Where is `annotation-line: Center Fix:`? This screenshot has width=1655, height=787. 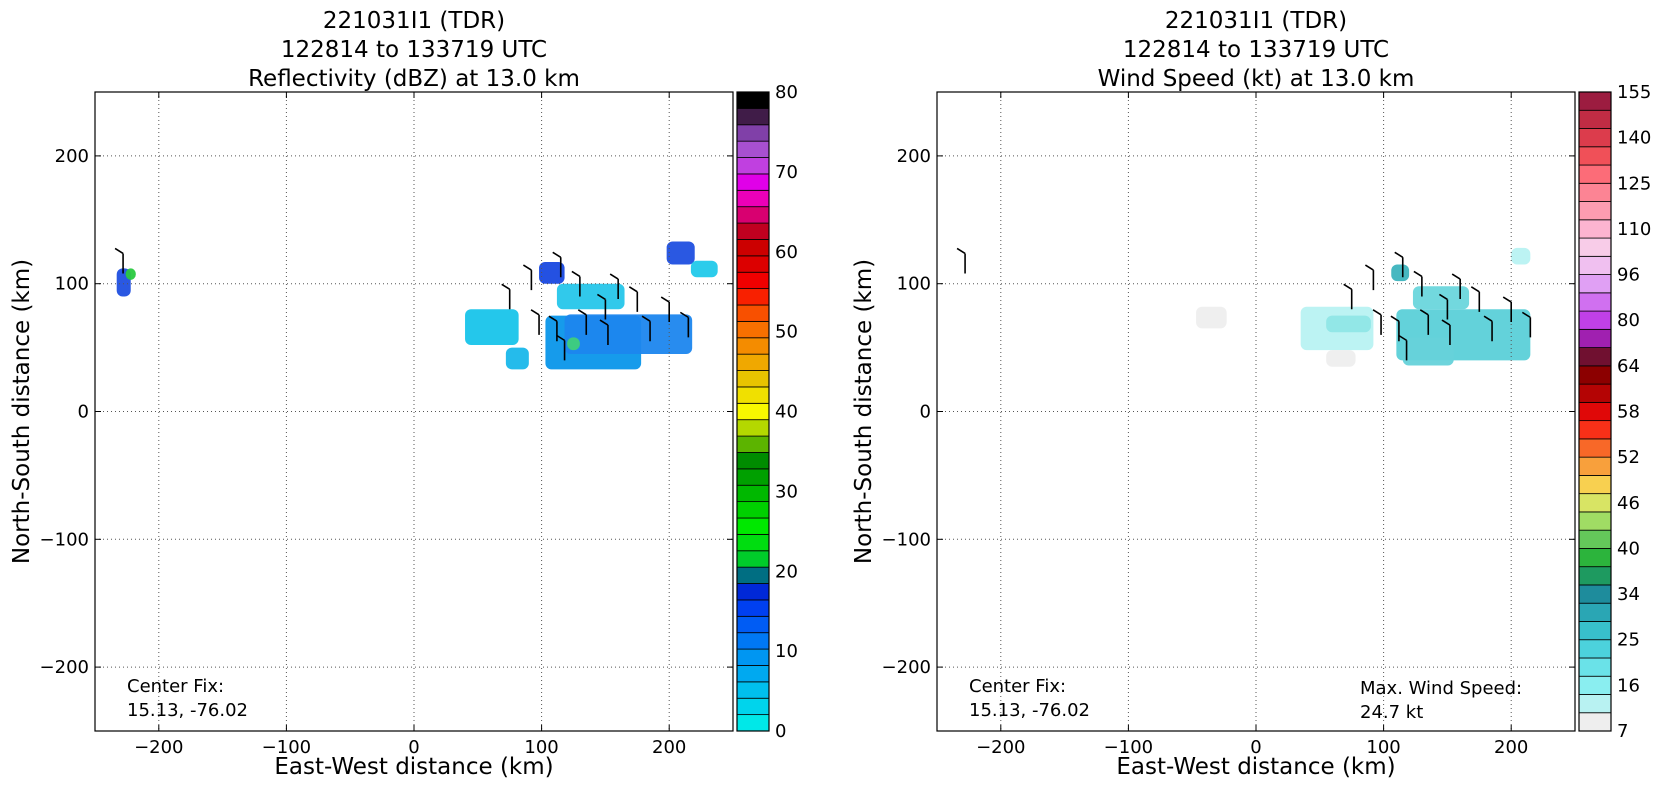 annotation-line: Center Fix: is located at coordinates (175, 686).